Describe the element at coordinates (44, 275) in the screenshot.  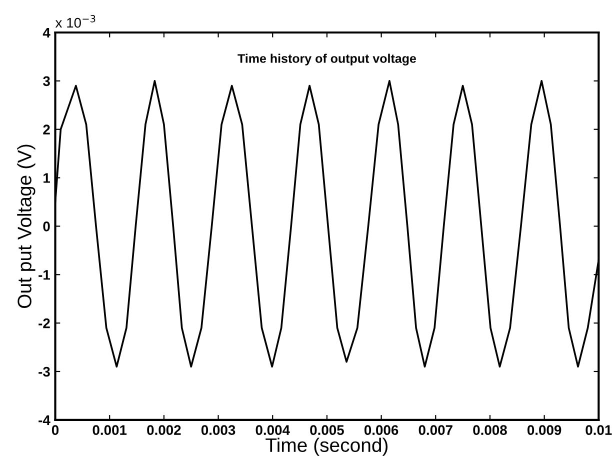
I see `y-tick-label: -1` at that location.